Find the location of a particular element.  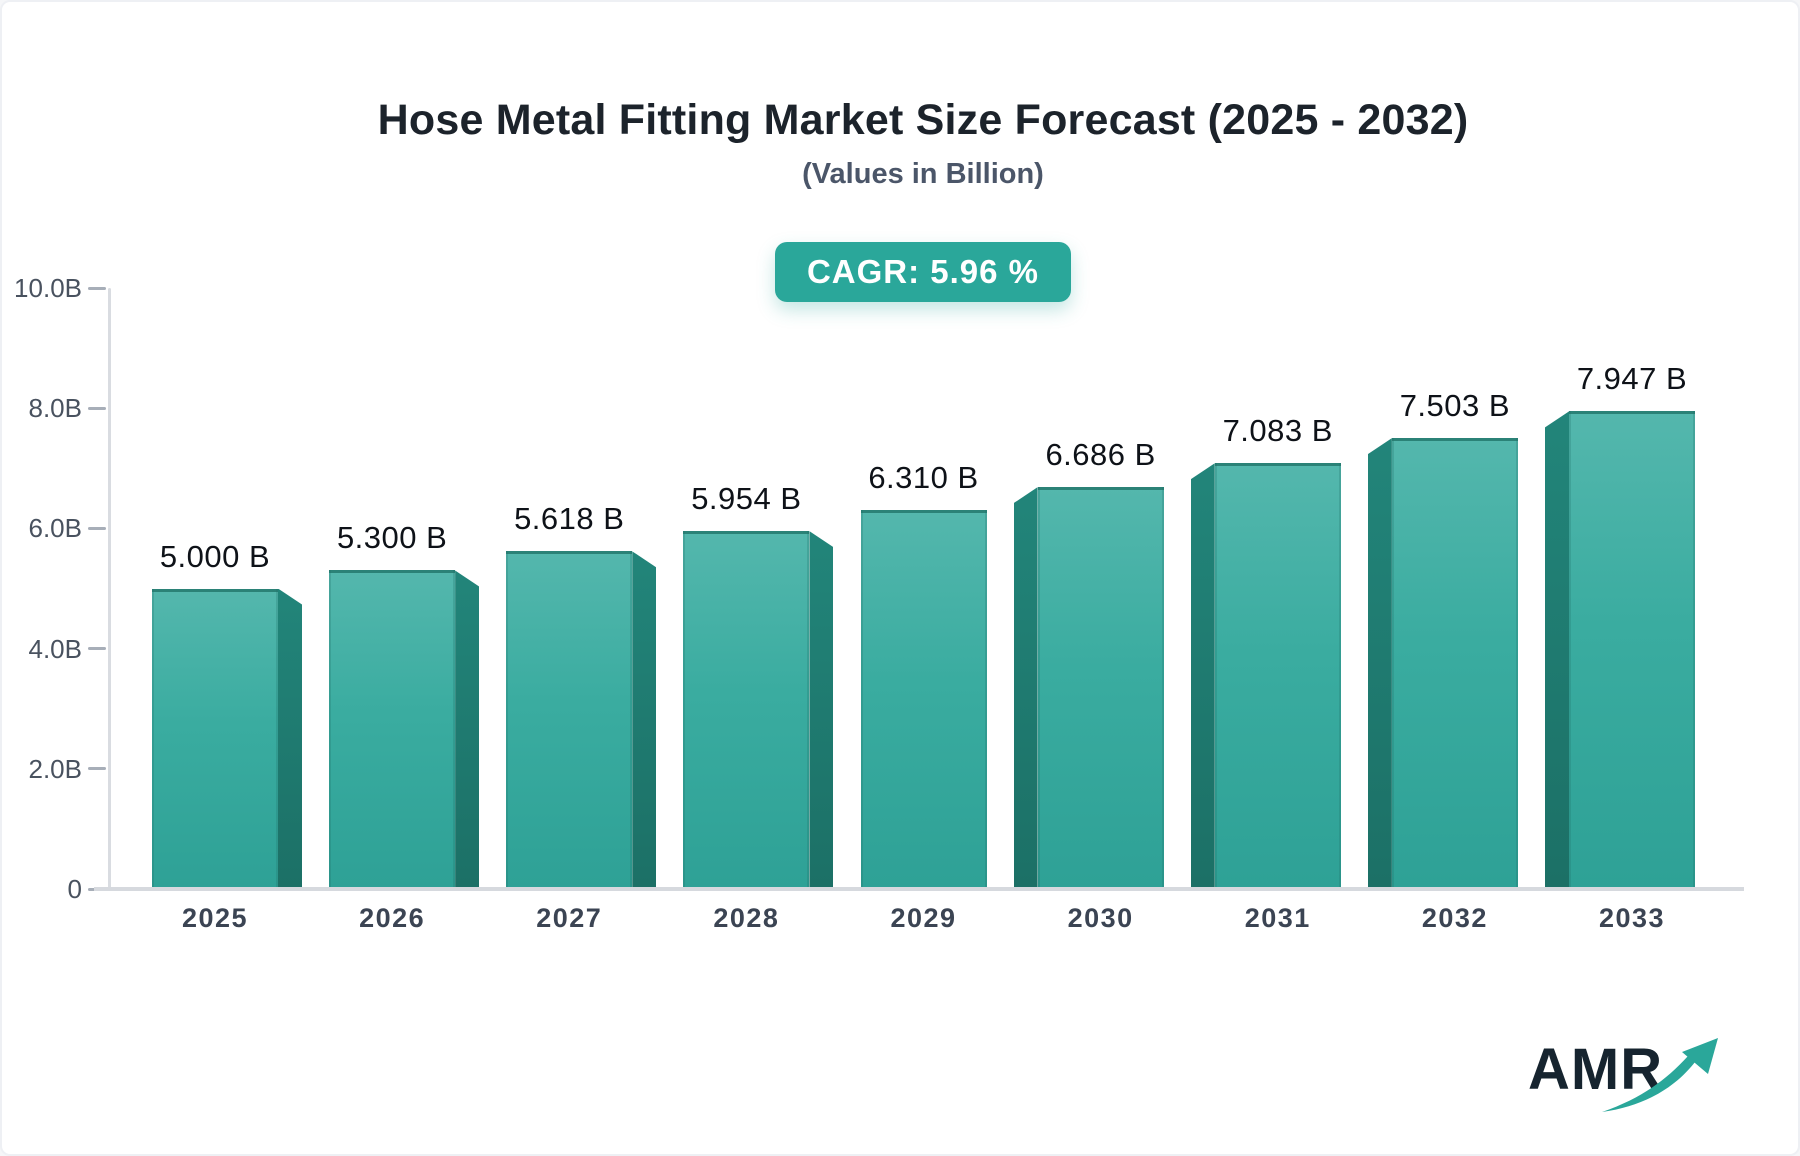

x-axis-category-label: 2029 is located at coordinates (923, 918).